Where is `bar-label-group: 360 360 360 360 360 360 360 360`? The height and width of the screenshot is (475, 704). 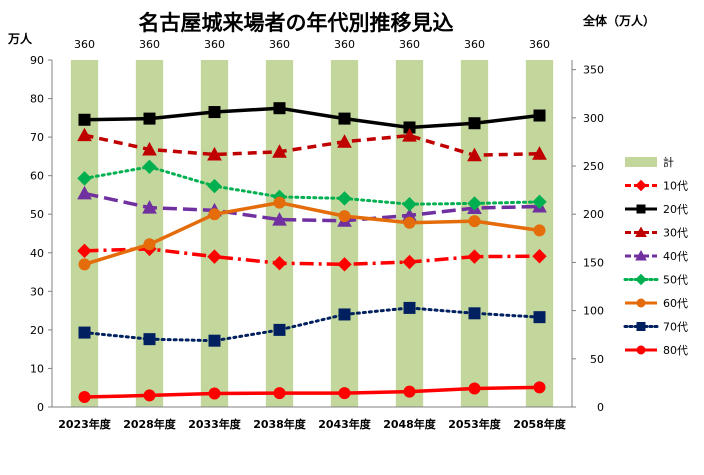 bar-label-group: 360 360 360 360 360 360 360 360 is located at coordinates (312, 44).